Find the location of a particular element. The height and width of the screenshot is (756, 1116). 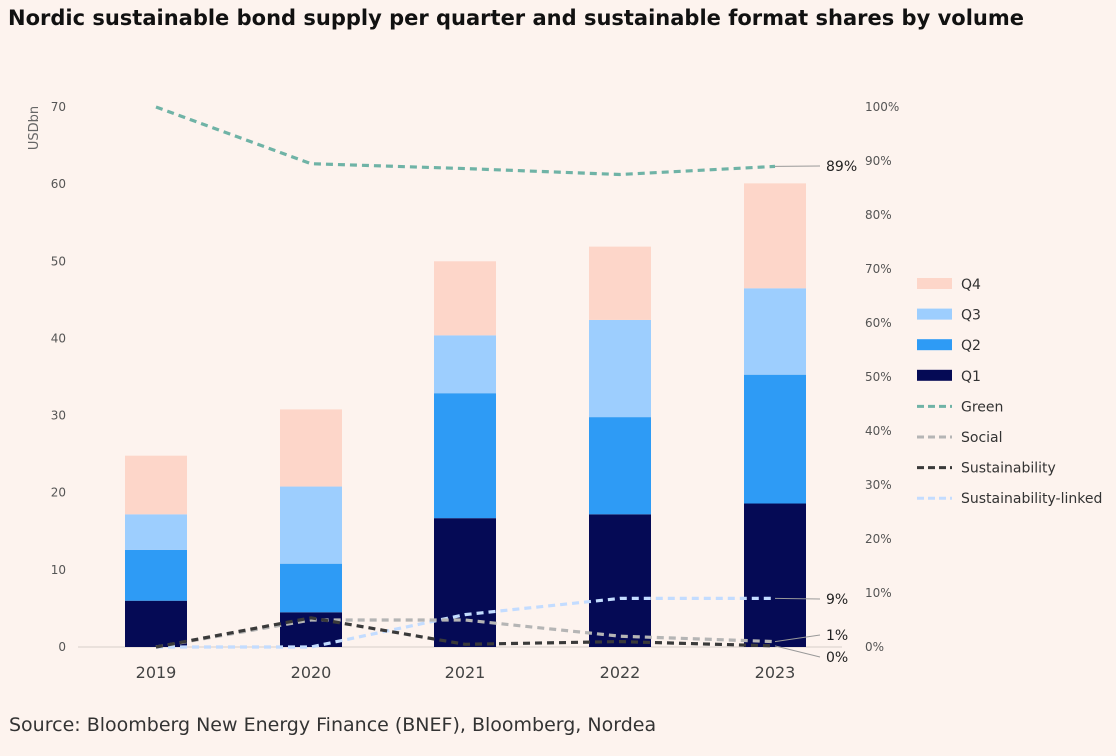

line-green is located at coordinates (465, 141).